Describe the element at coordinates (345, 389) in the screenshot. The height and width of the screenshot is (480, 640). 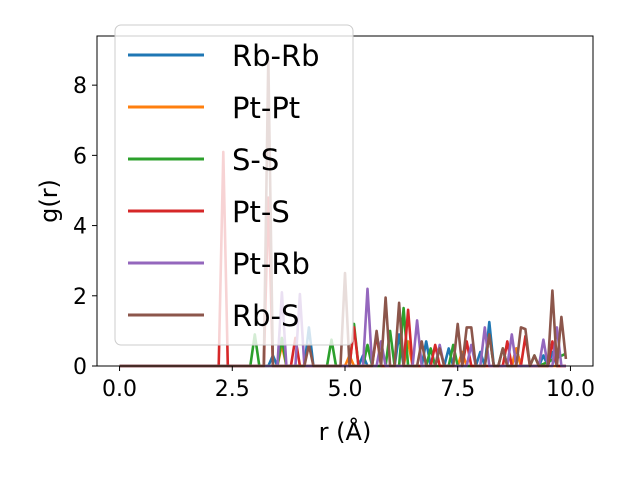
I see `x-tick-label: 5.0` at that location.